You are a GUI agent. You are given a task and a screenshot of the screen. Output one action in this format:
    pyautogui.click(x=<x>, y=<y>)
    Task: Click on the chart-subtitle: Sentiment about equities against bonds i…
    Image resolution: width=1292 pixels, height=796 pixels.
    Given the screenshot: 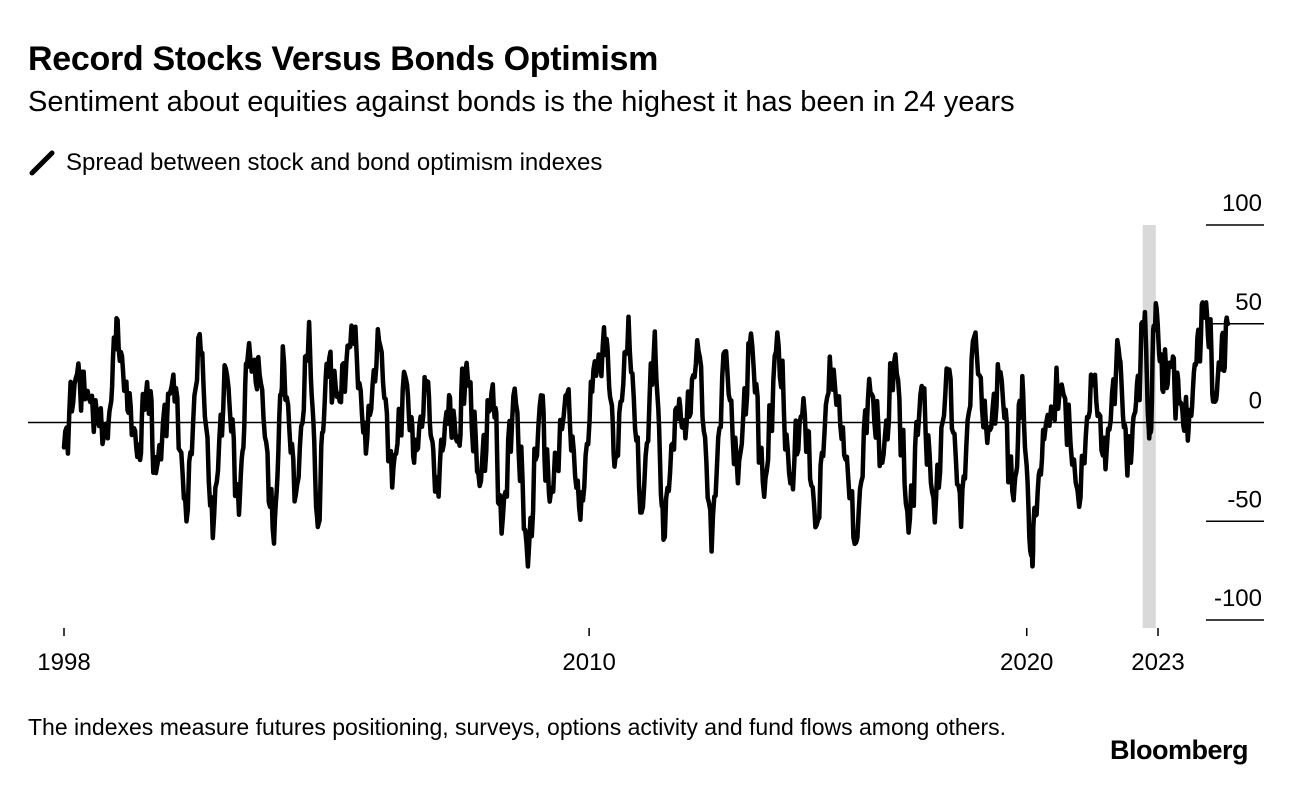 What is the action you would take?
    pyautogui.click(x=521, y=102)
    